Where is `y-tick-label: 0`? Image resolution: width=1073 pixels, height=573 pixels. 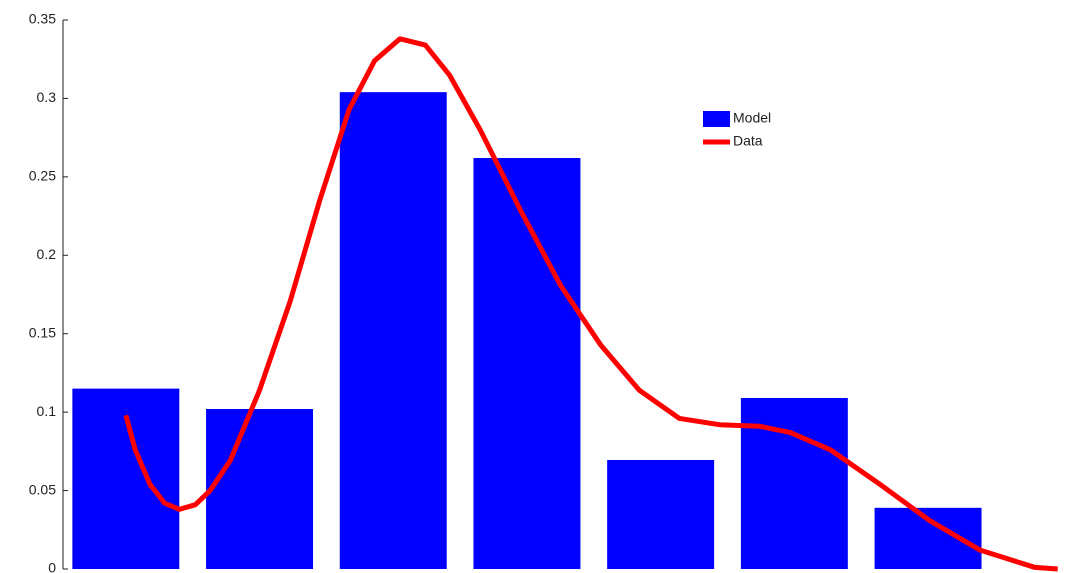
y-tick-label: 0 is located at coordinates (52, 566).